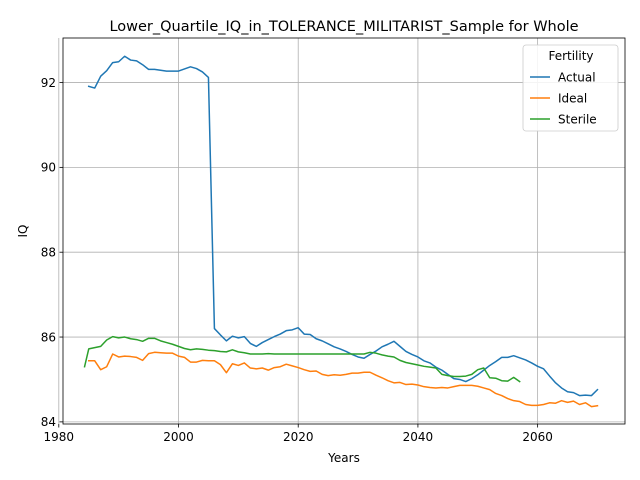 The width and height of the screenshot is (640, 480). What do you see at coordinates (178, 437) in the screenshot?
I see `x-tick-label: 2000` at bounding box center [178, 437].